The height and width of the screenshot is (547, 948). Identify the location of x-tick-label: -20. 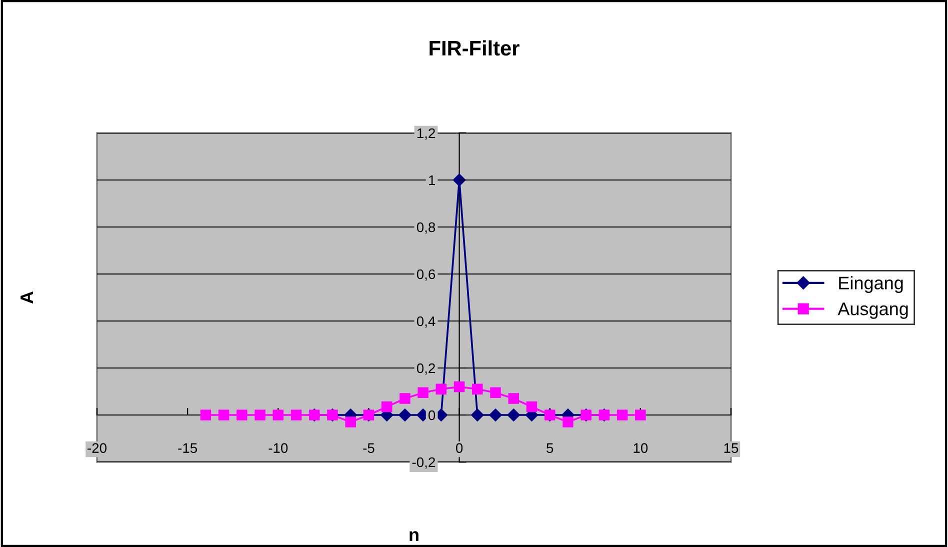
(97, 448).